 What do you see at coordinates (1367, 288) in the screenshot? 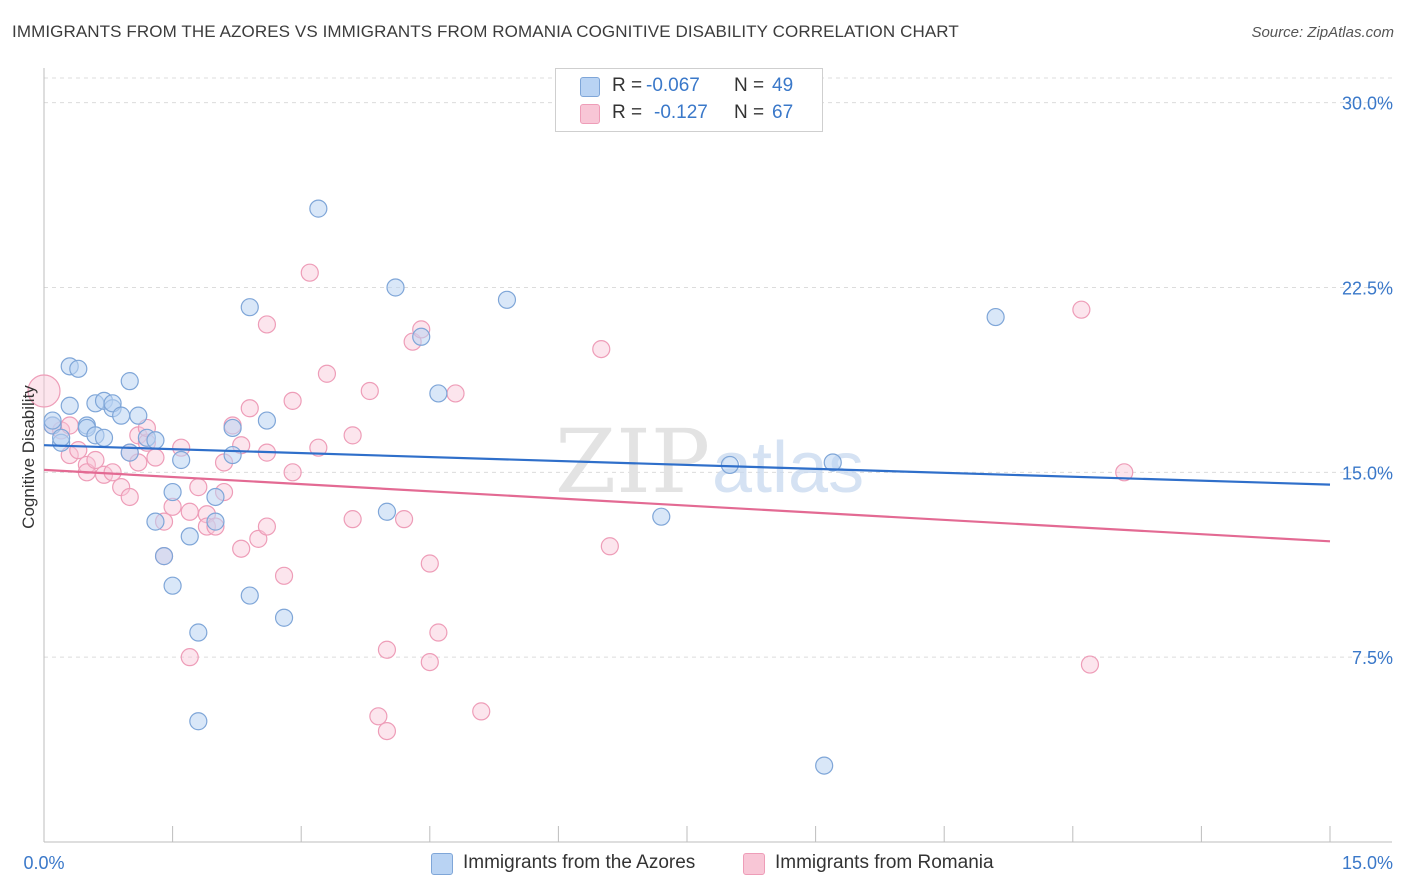
I see `y-tick-label: 22.5%` at bounding box center [1367, 288].